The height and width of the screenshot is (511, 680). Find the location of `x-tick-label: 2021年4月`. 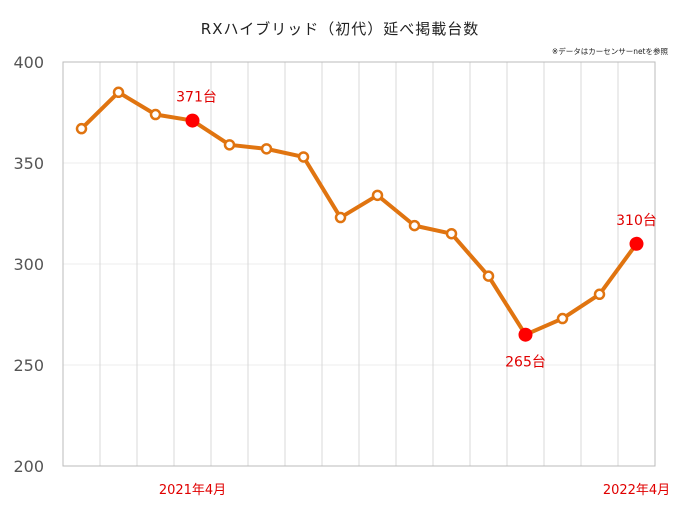

x-tick-label: 2021年4月 is located at coordinates (192, 490).